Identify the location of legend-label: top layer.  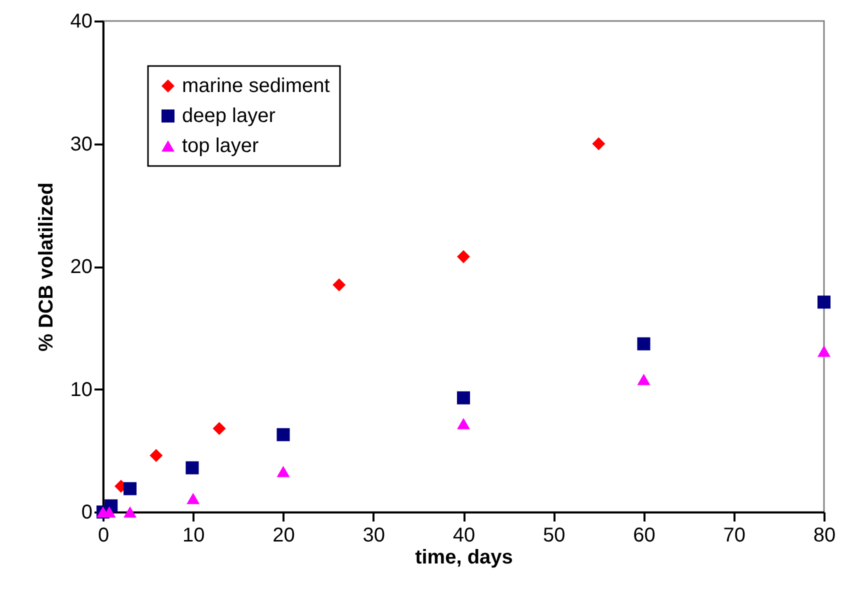
(221, 146).